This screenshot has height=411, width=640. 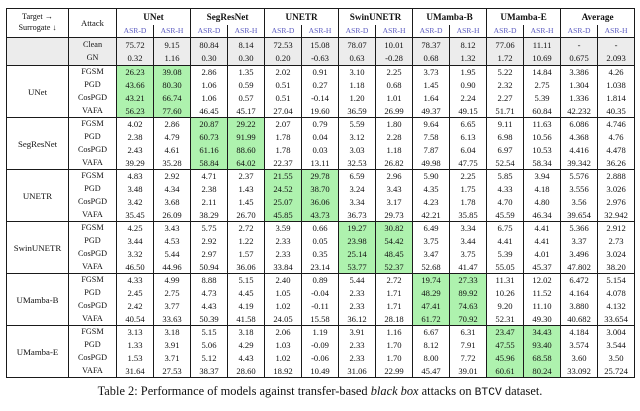 What do you see at coordinates (542, 358) in the screenshot?
I see `value-cell-whitebox: 68.58` at bounding box center [542, 358].